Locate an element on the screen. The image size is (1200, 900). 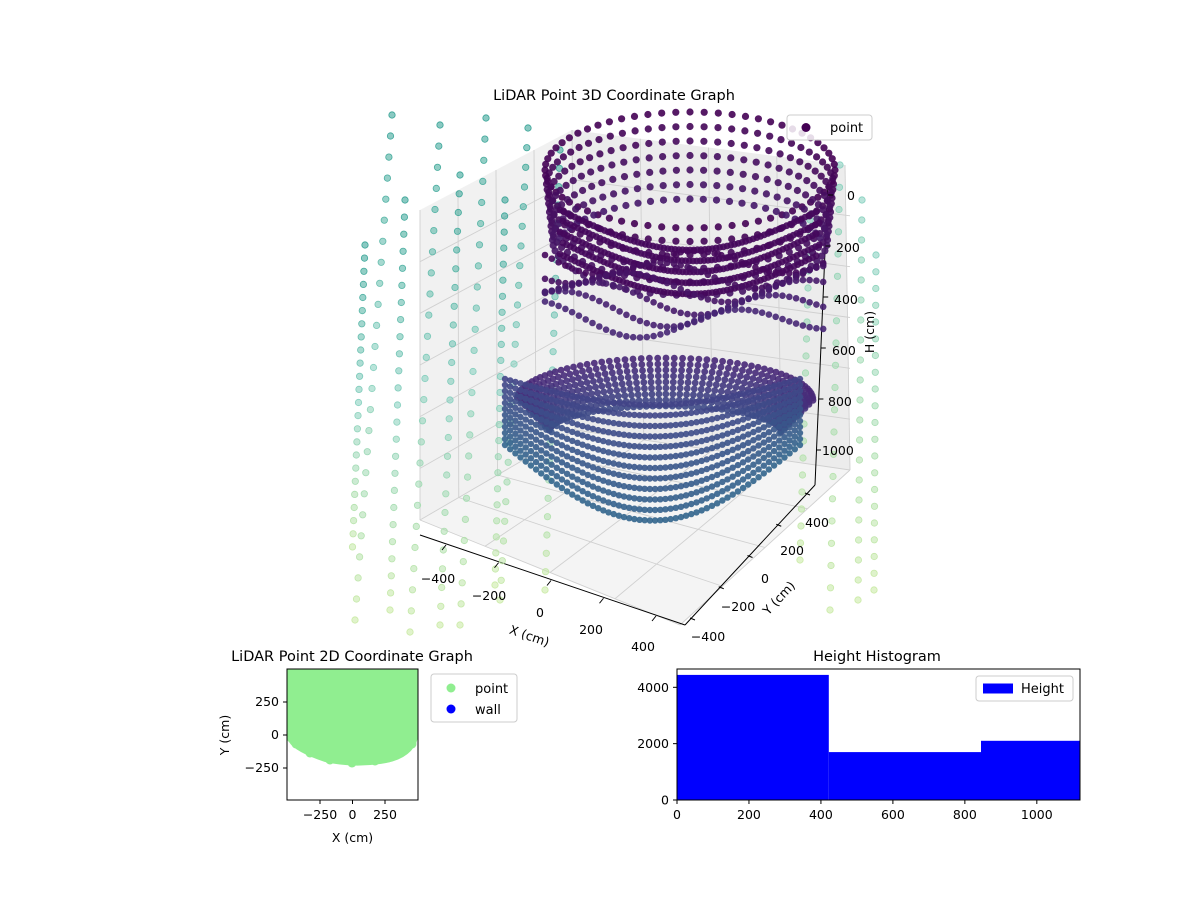
x-axis-label: X (cm) is located at coordinates (529, 636).